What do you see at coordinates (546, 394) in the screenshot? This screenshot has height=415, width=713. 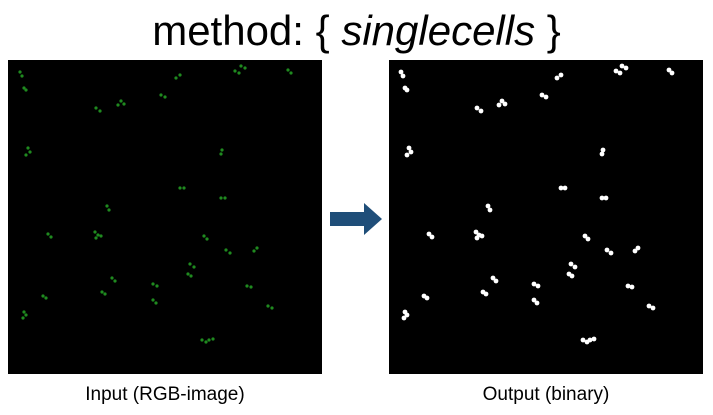 I see `output-caption: Output (binary)` at bounding box center [546, 394].